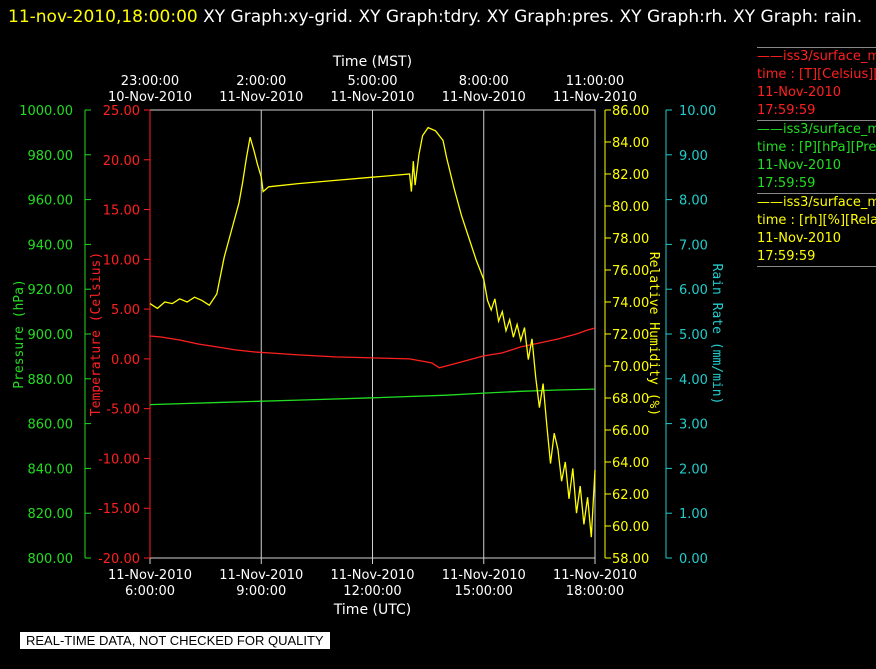 Image resolution: width=876 pixels, height=669 pixels. I want to click on temperature-tick-label: 0.00, so click(125, 360).